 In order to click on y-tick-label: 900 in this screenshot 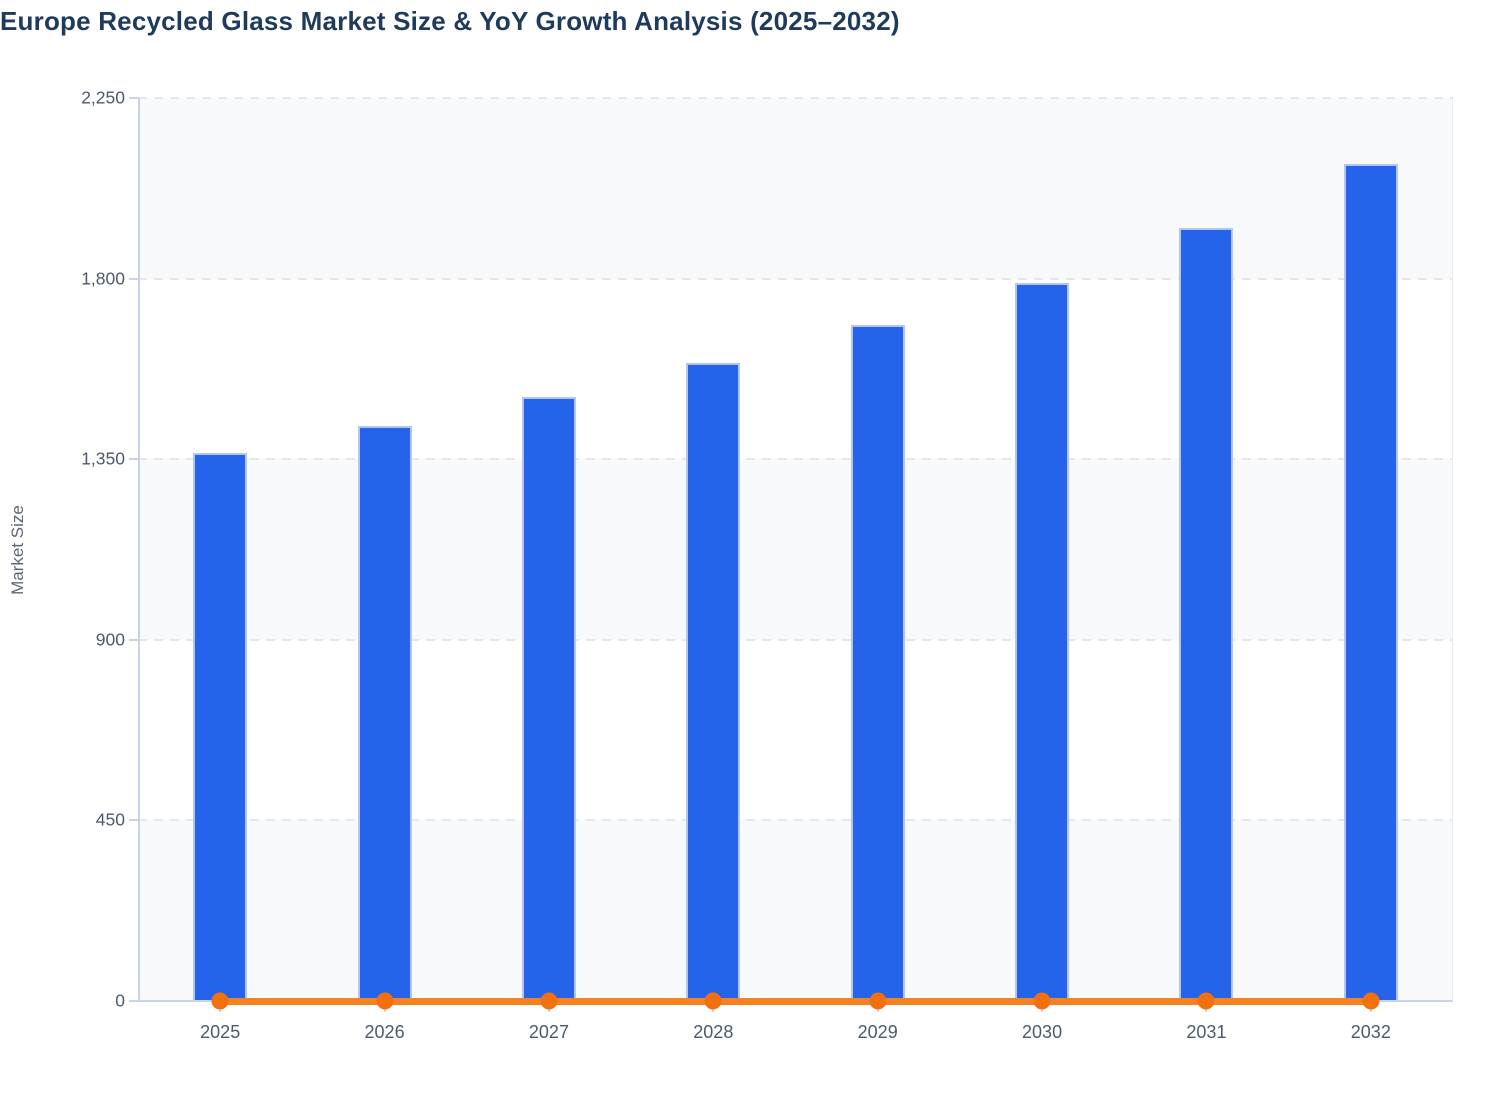, I will do `click(110, 639)`.